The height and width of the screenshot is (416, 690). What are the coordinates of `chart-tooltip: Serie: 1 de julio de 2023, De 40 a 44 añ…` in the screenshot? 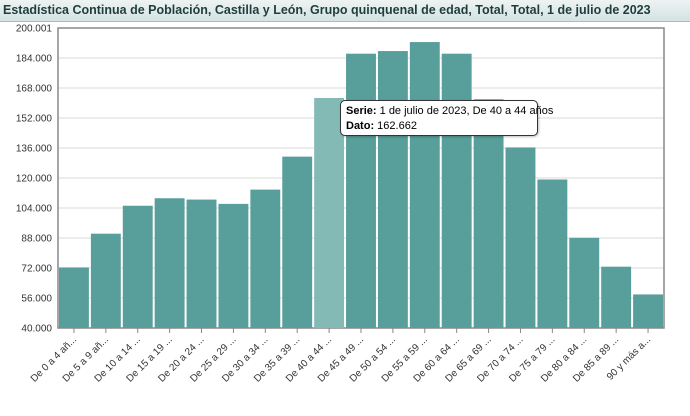 It's located at (446, 118).